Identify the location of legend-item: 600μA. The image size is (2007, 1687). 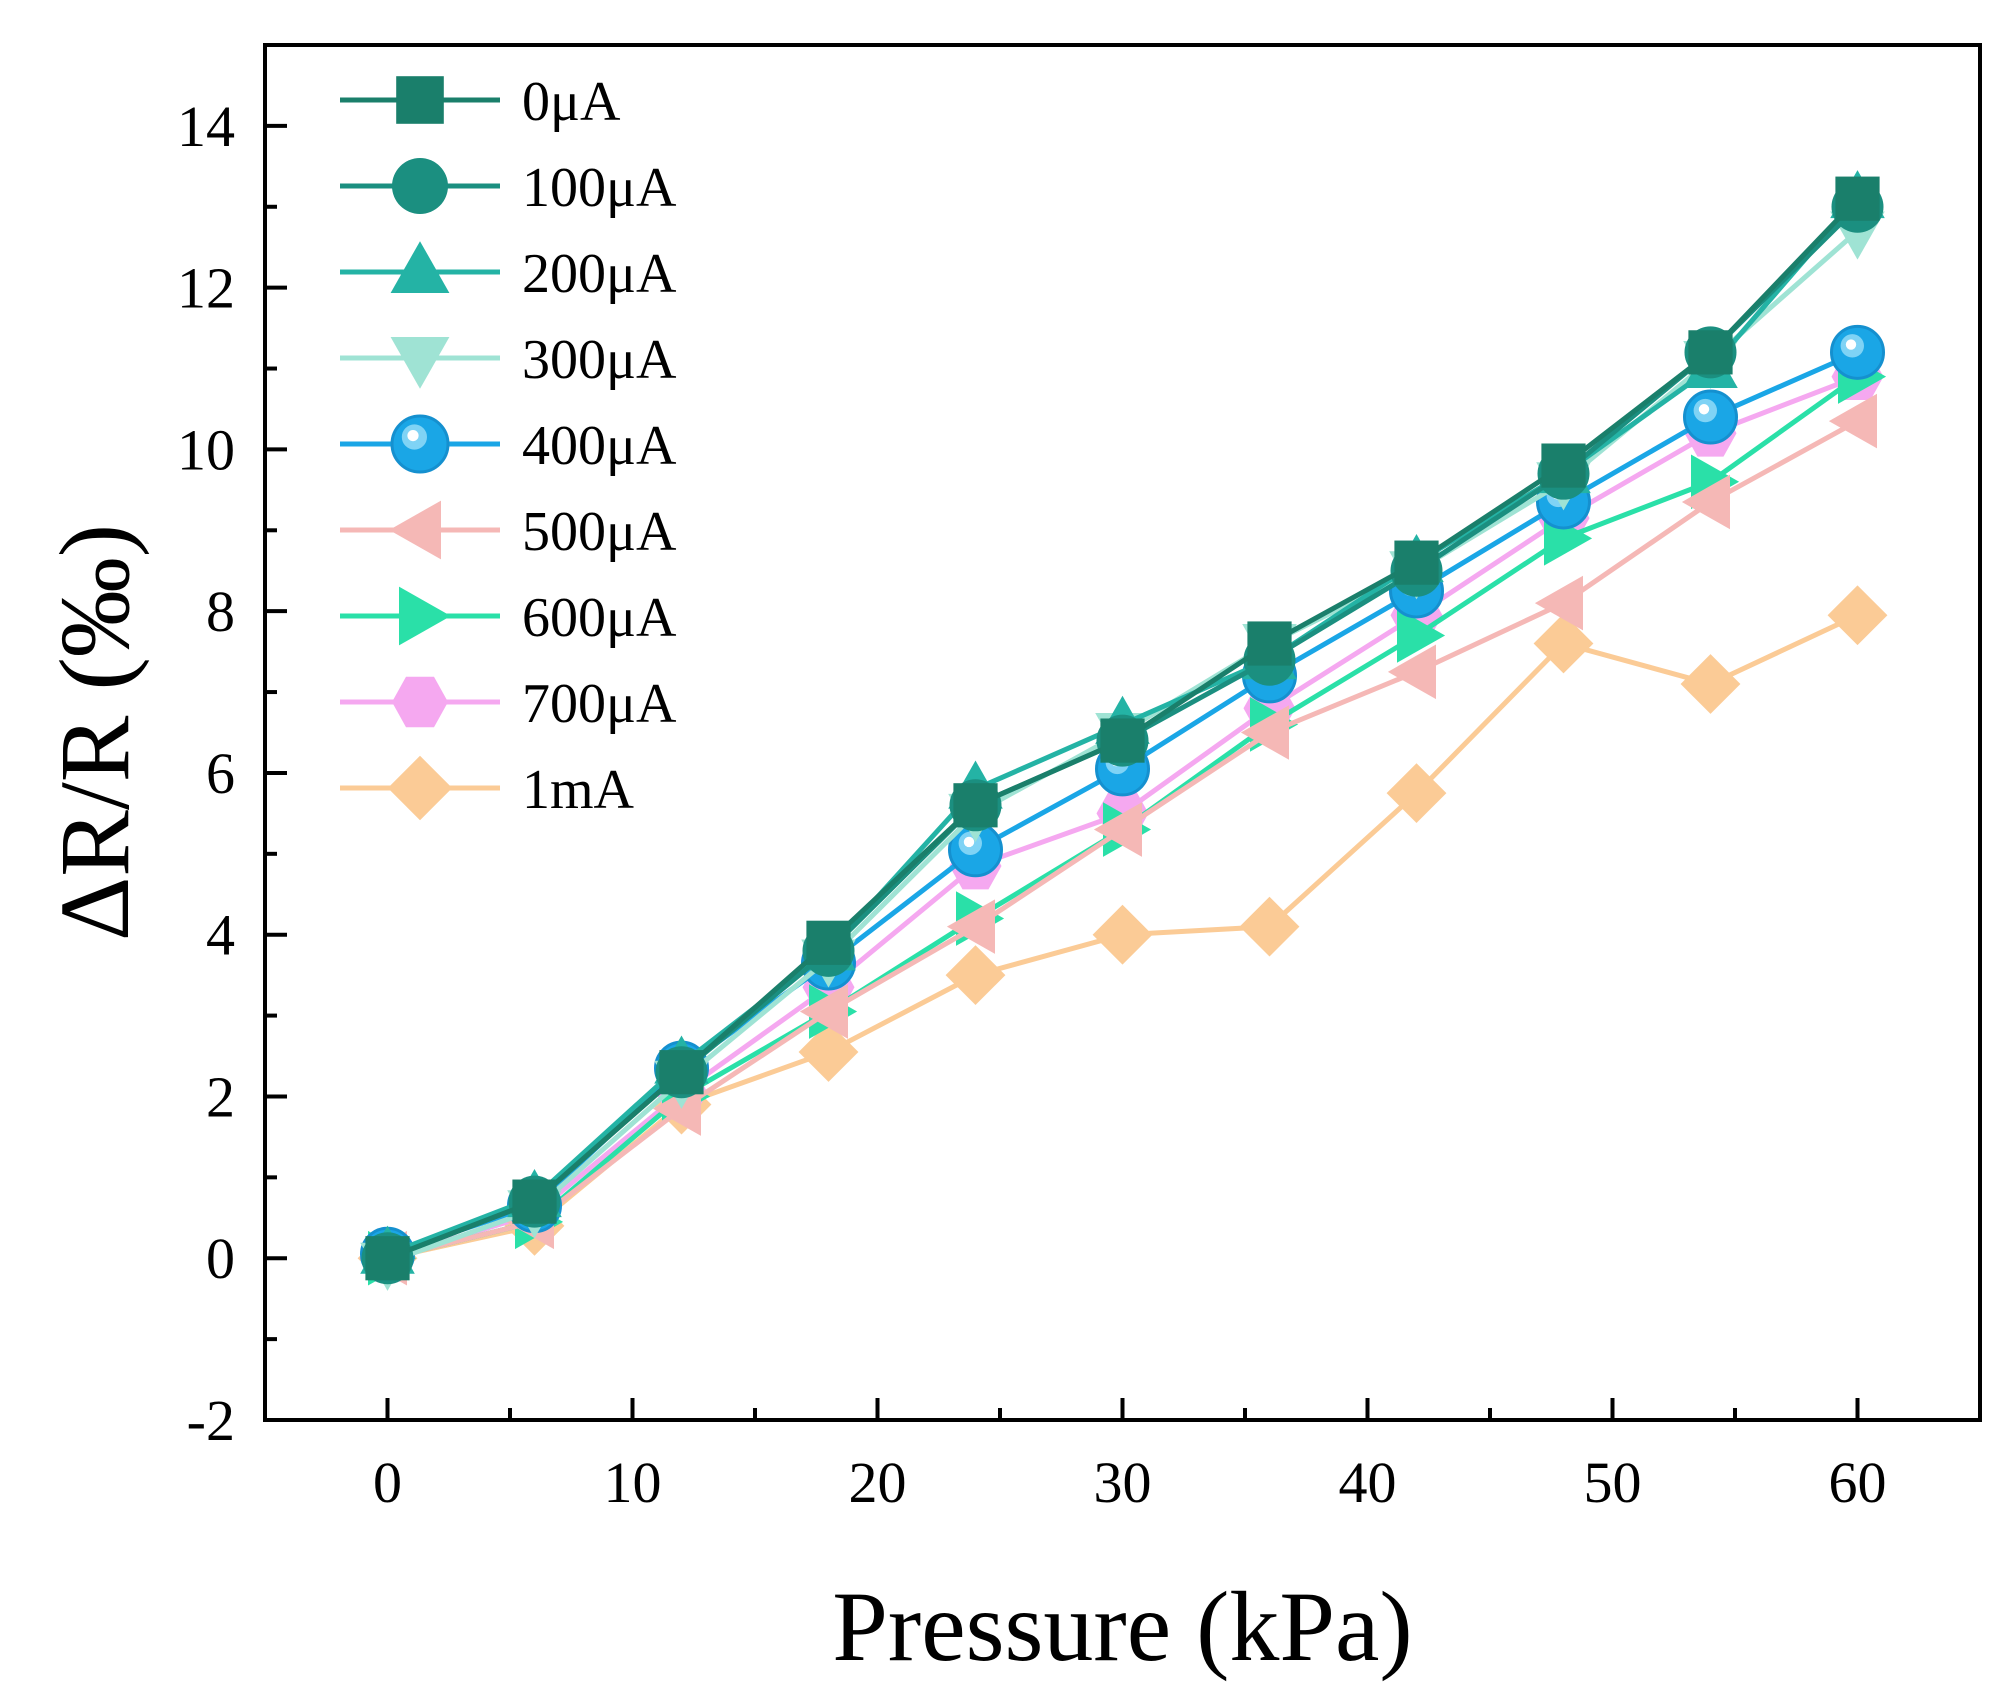
(508, 617).